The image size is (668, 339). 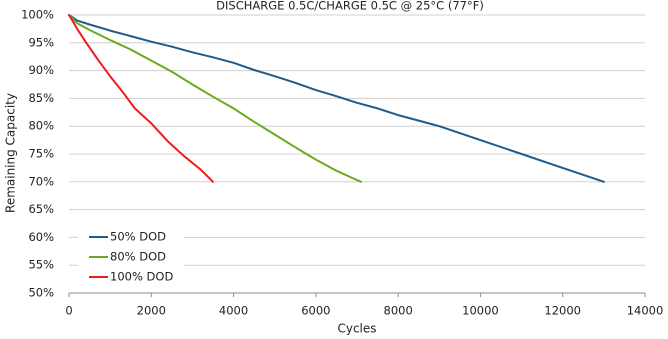 I want to click on y-axis-title: Remaining Capacity, so click(x=11, y=153).